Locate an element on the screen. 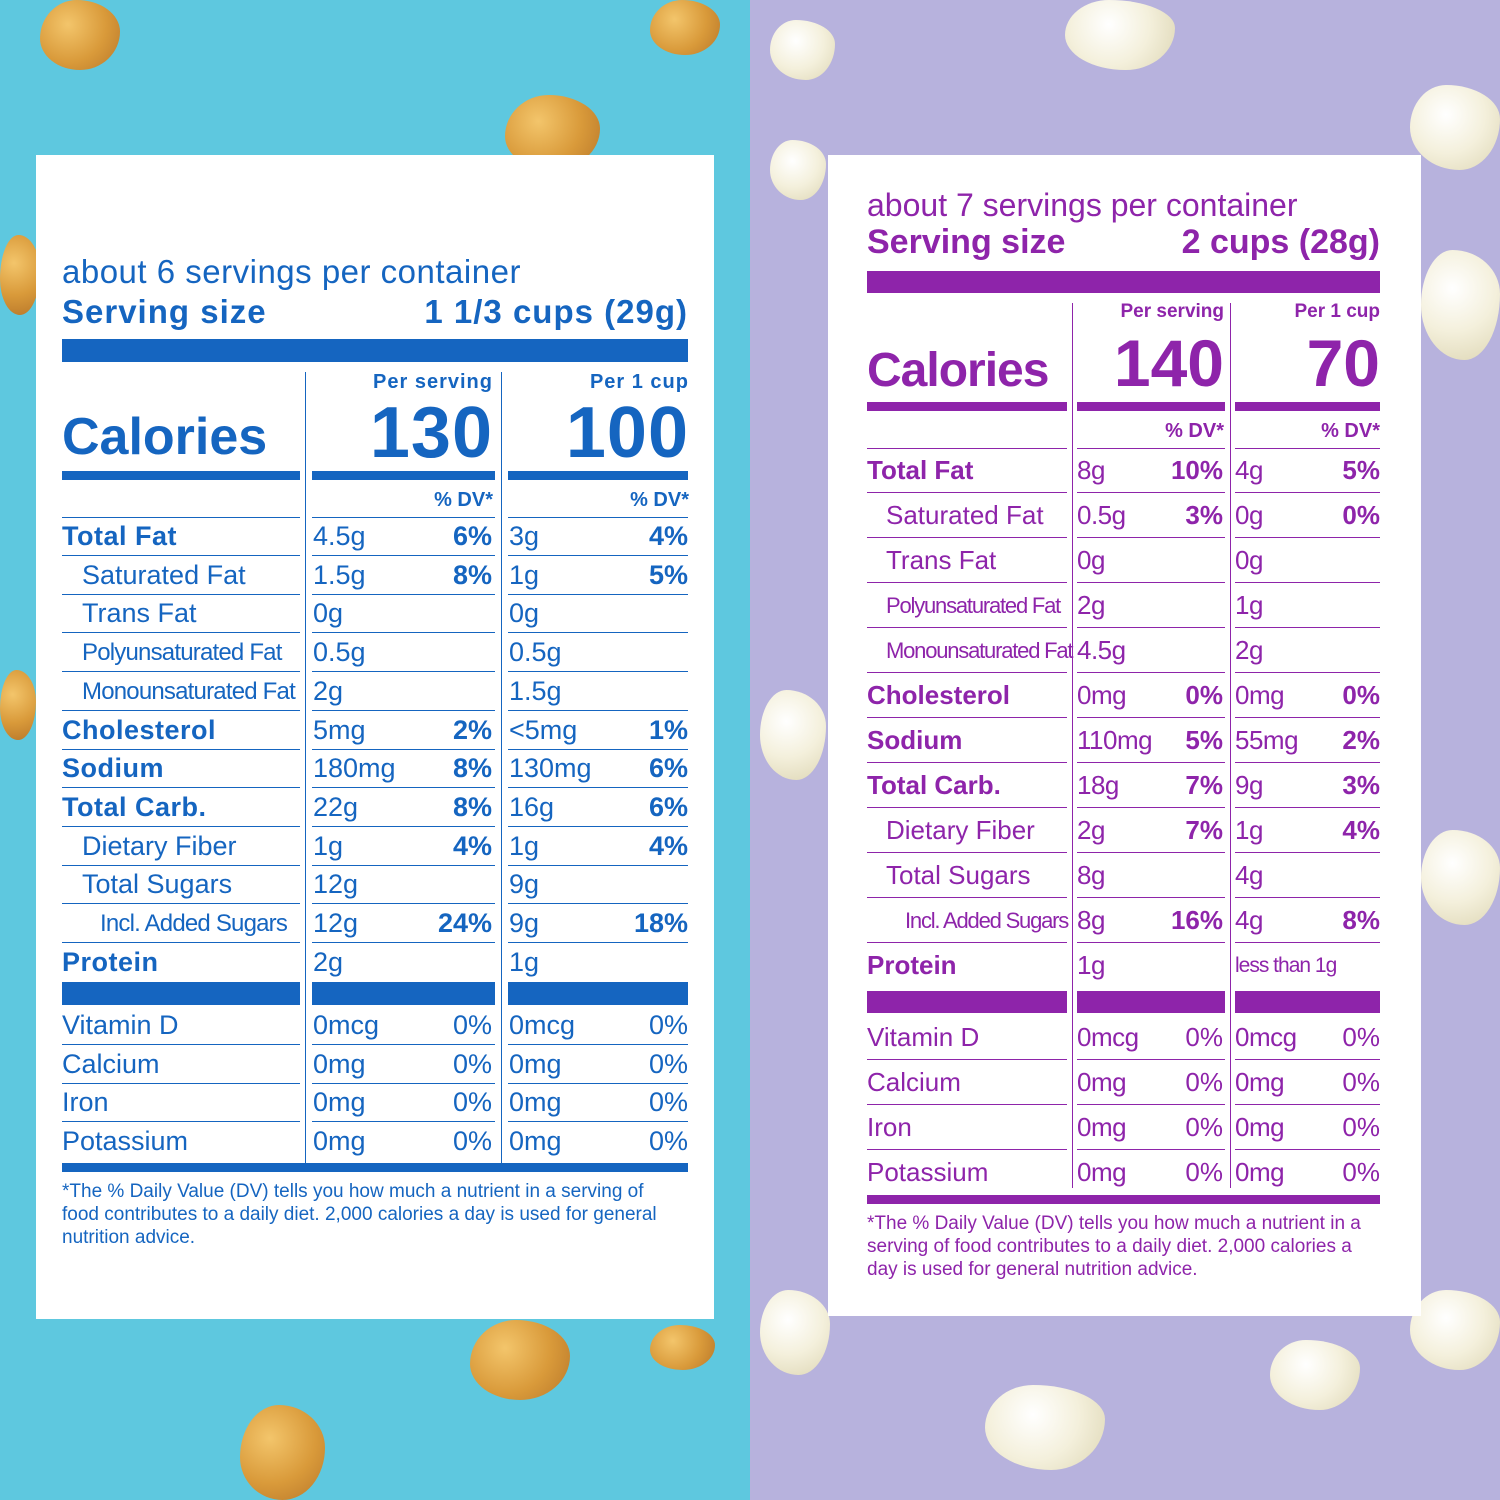 This screenshot has height=1500, width=1500. amount-per-cup: less than 1g is located at coordinates (1286, 965).